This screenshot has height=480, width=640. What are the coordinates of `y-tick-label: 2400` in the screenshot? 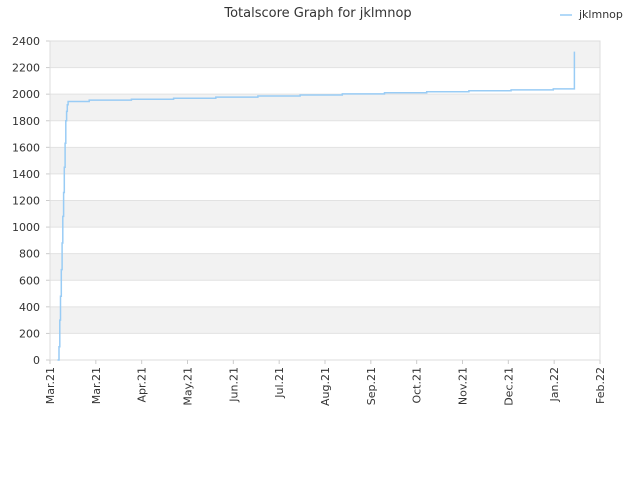 It's located at (26, 41).